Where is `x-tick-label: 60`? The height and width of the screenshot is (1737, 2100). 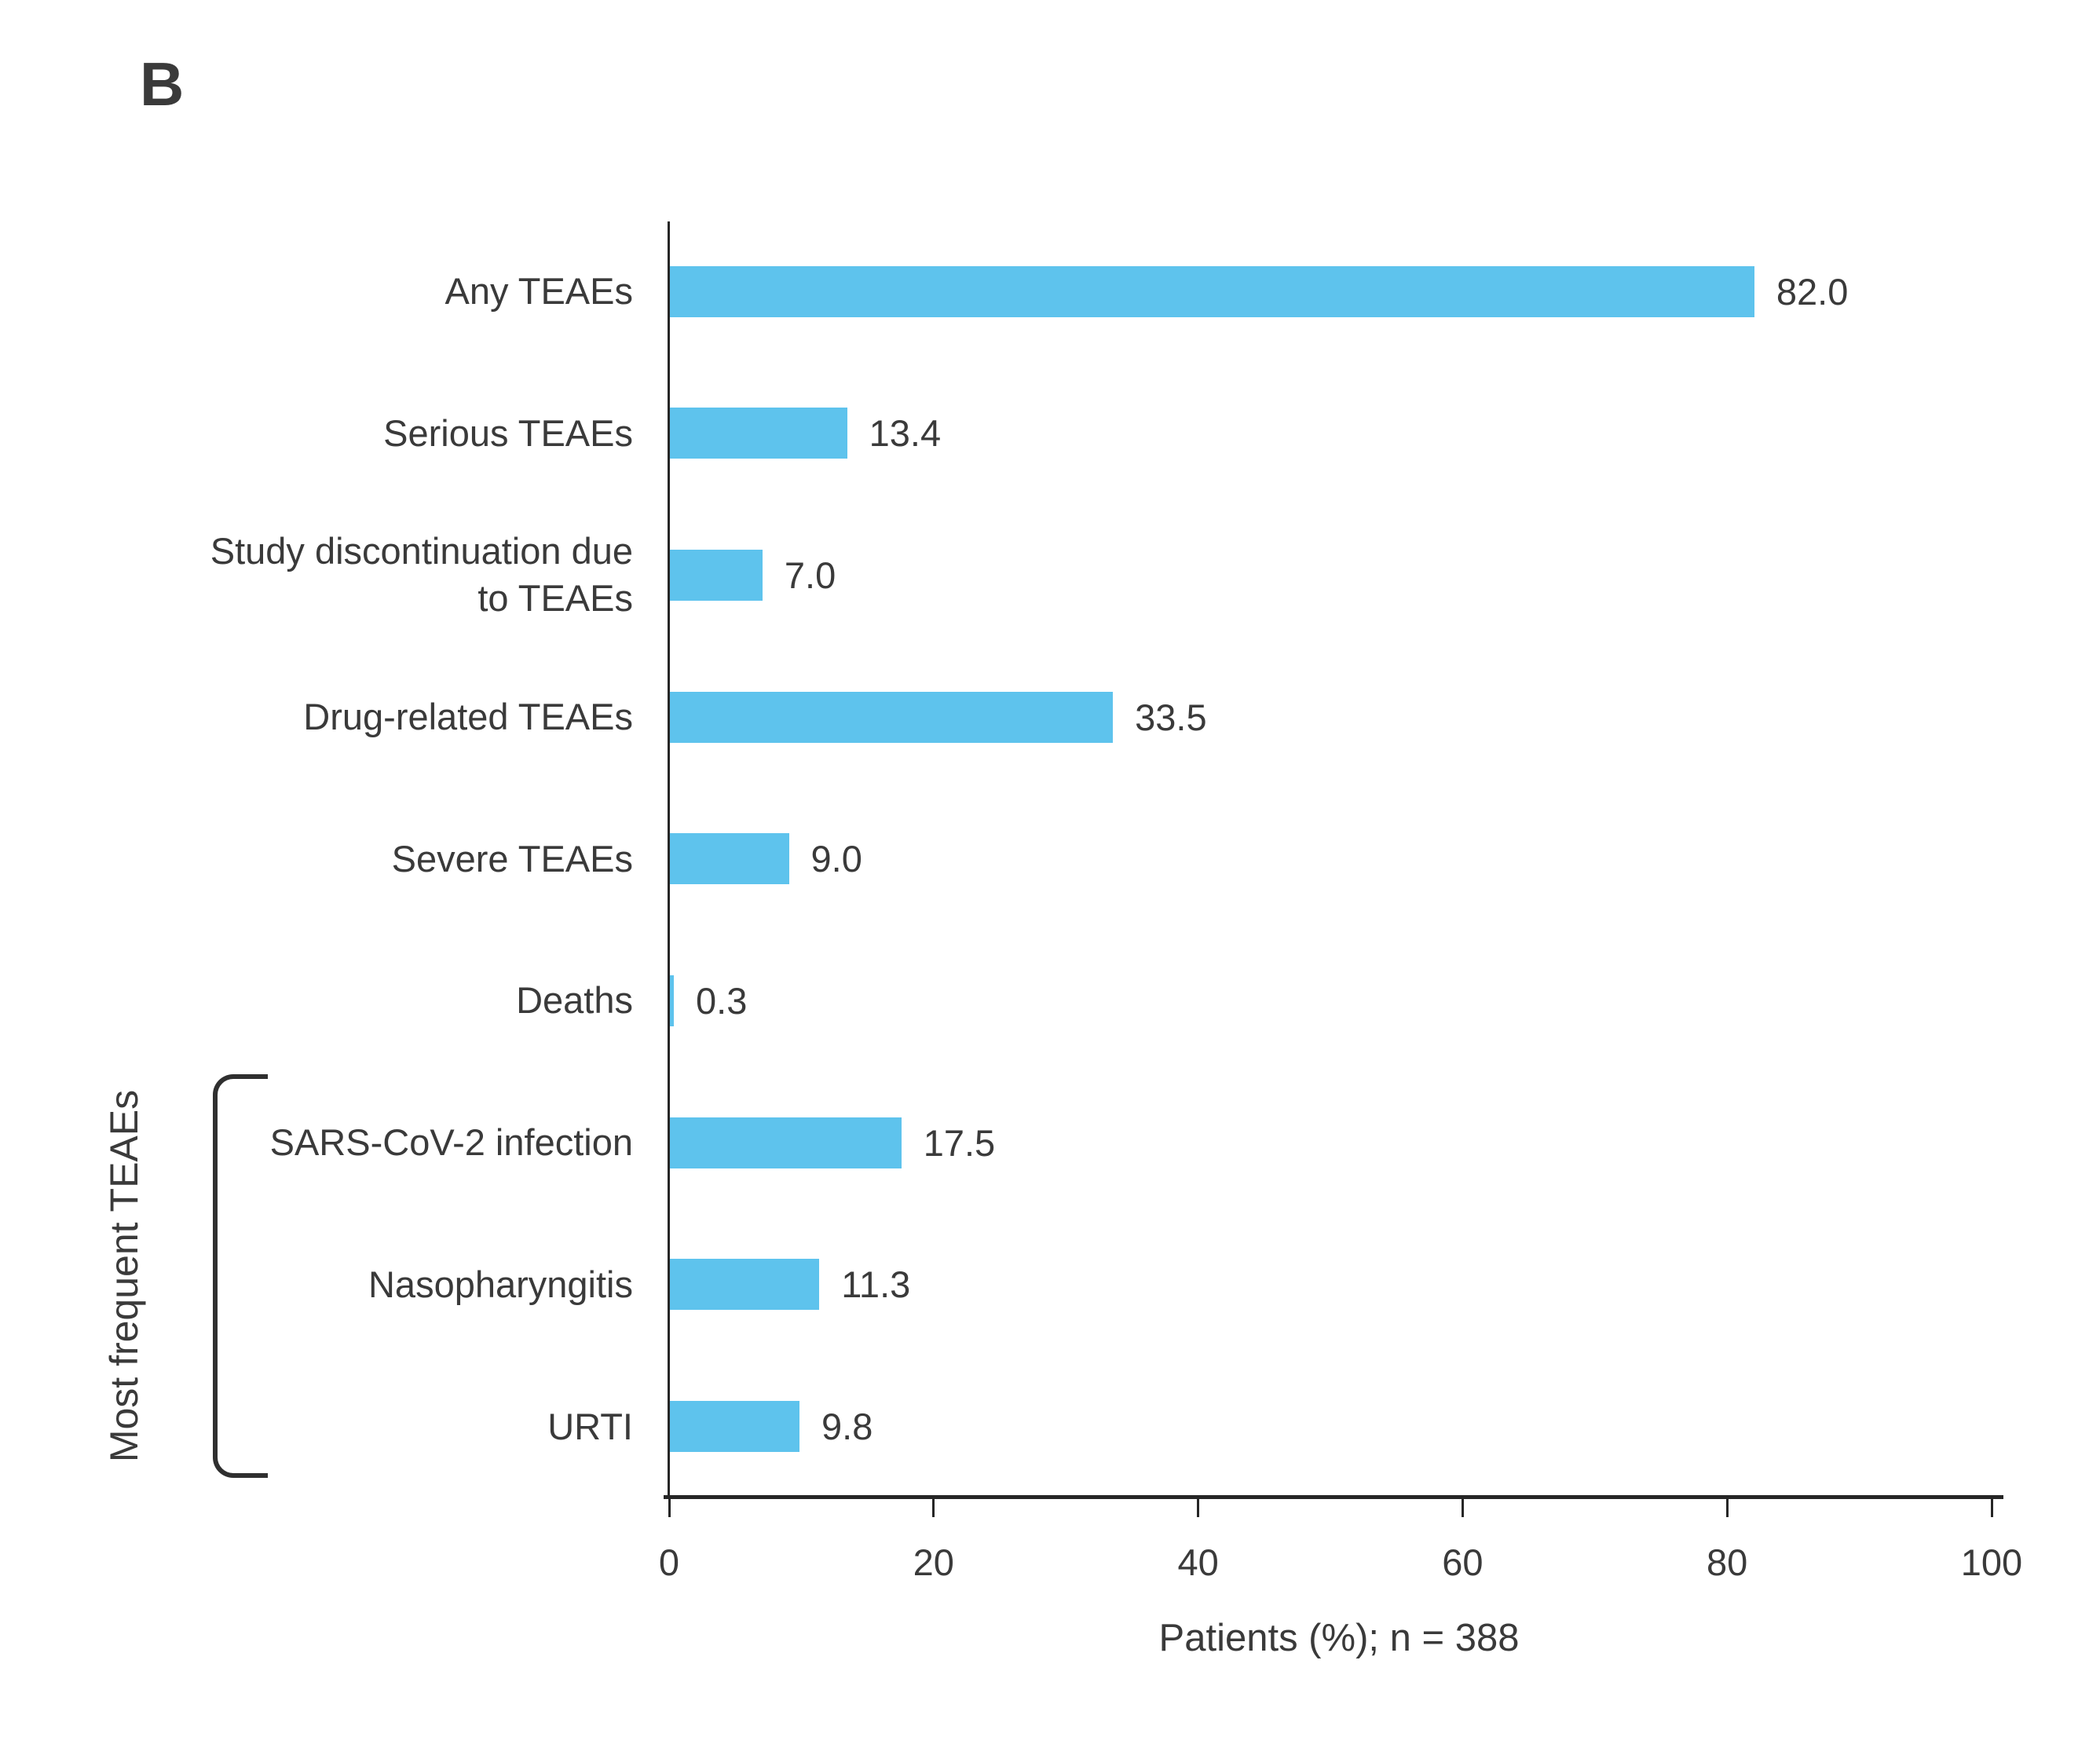
x-tick-label: 60 is located at coordinates (1463, 1562).